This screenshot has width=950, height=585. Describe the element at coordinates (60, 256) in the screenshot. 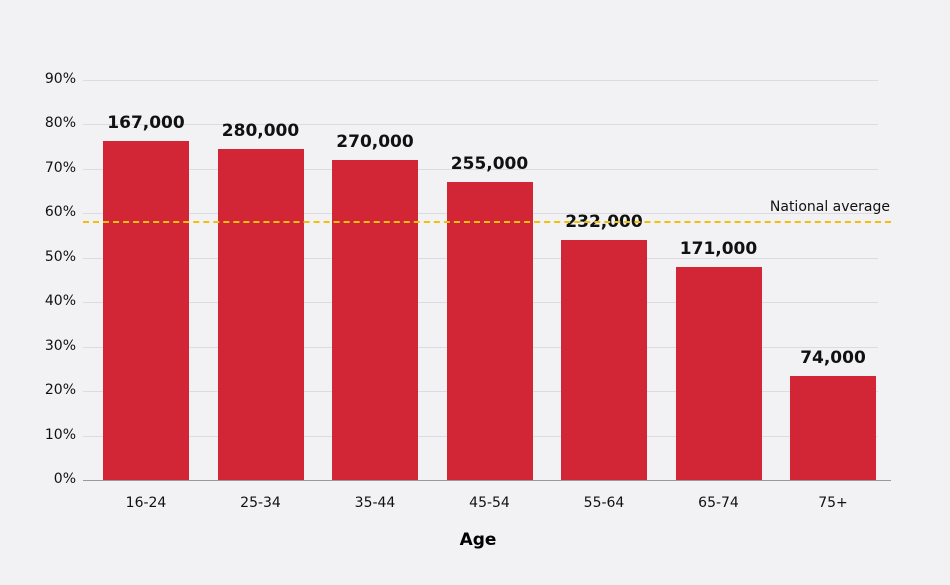

I see `y-tick-label: 50%` at that location.